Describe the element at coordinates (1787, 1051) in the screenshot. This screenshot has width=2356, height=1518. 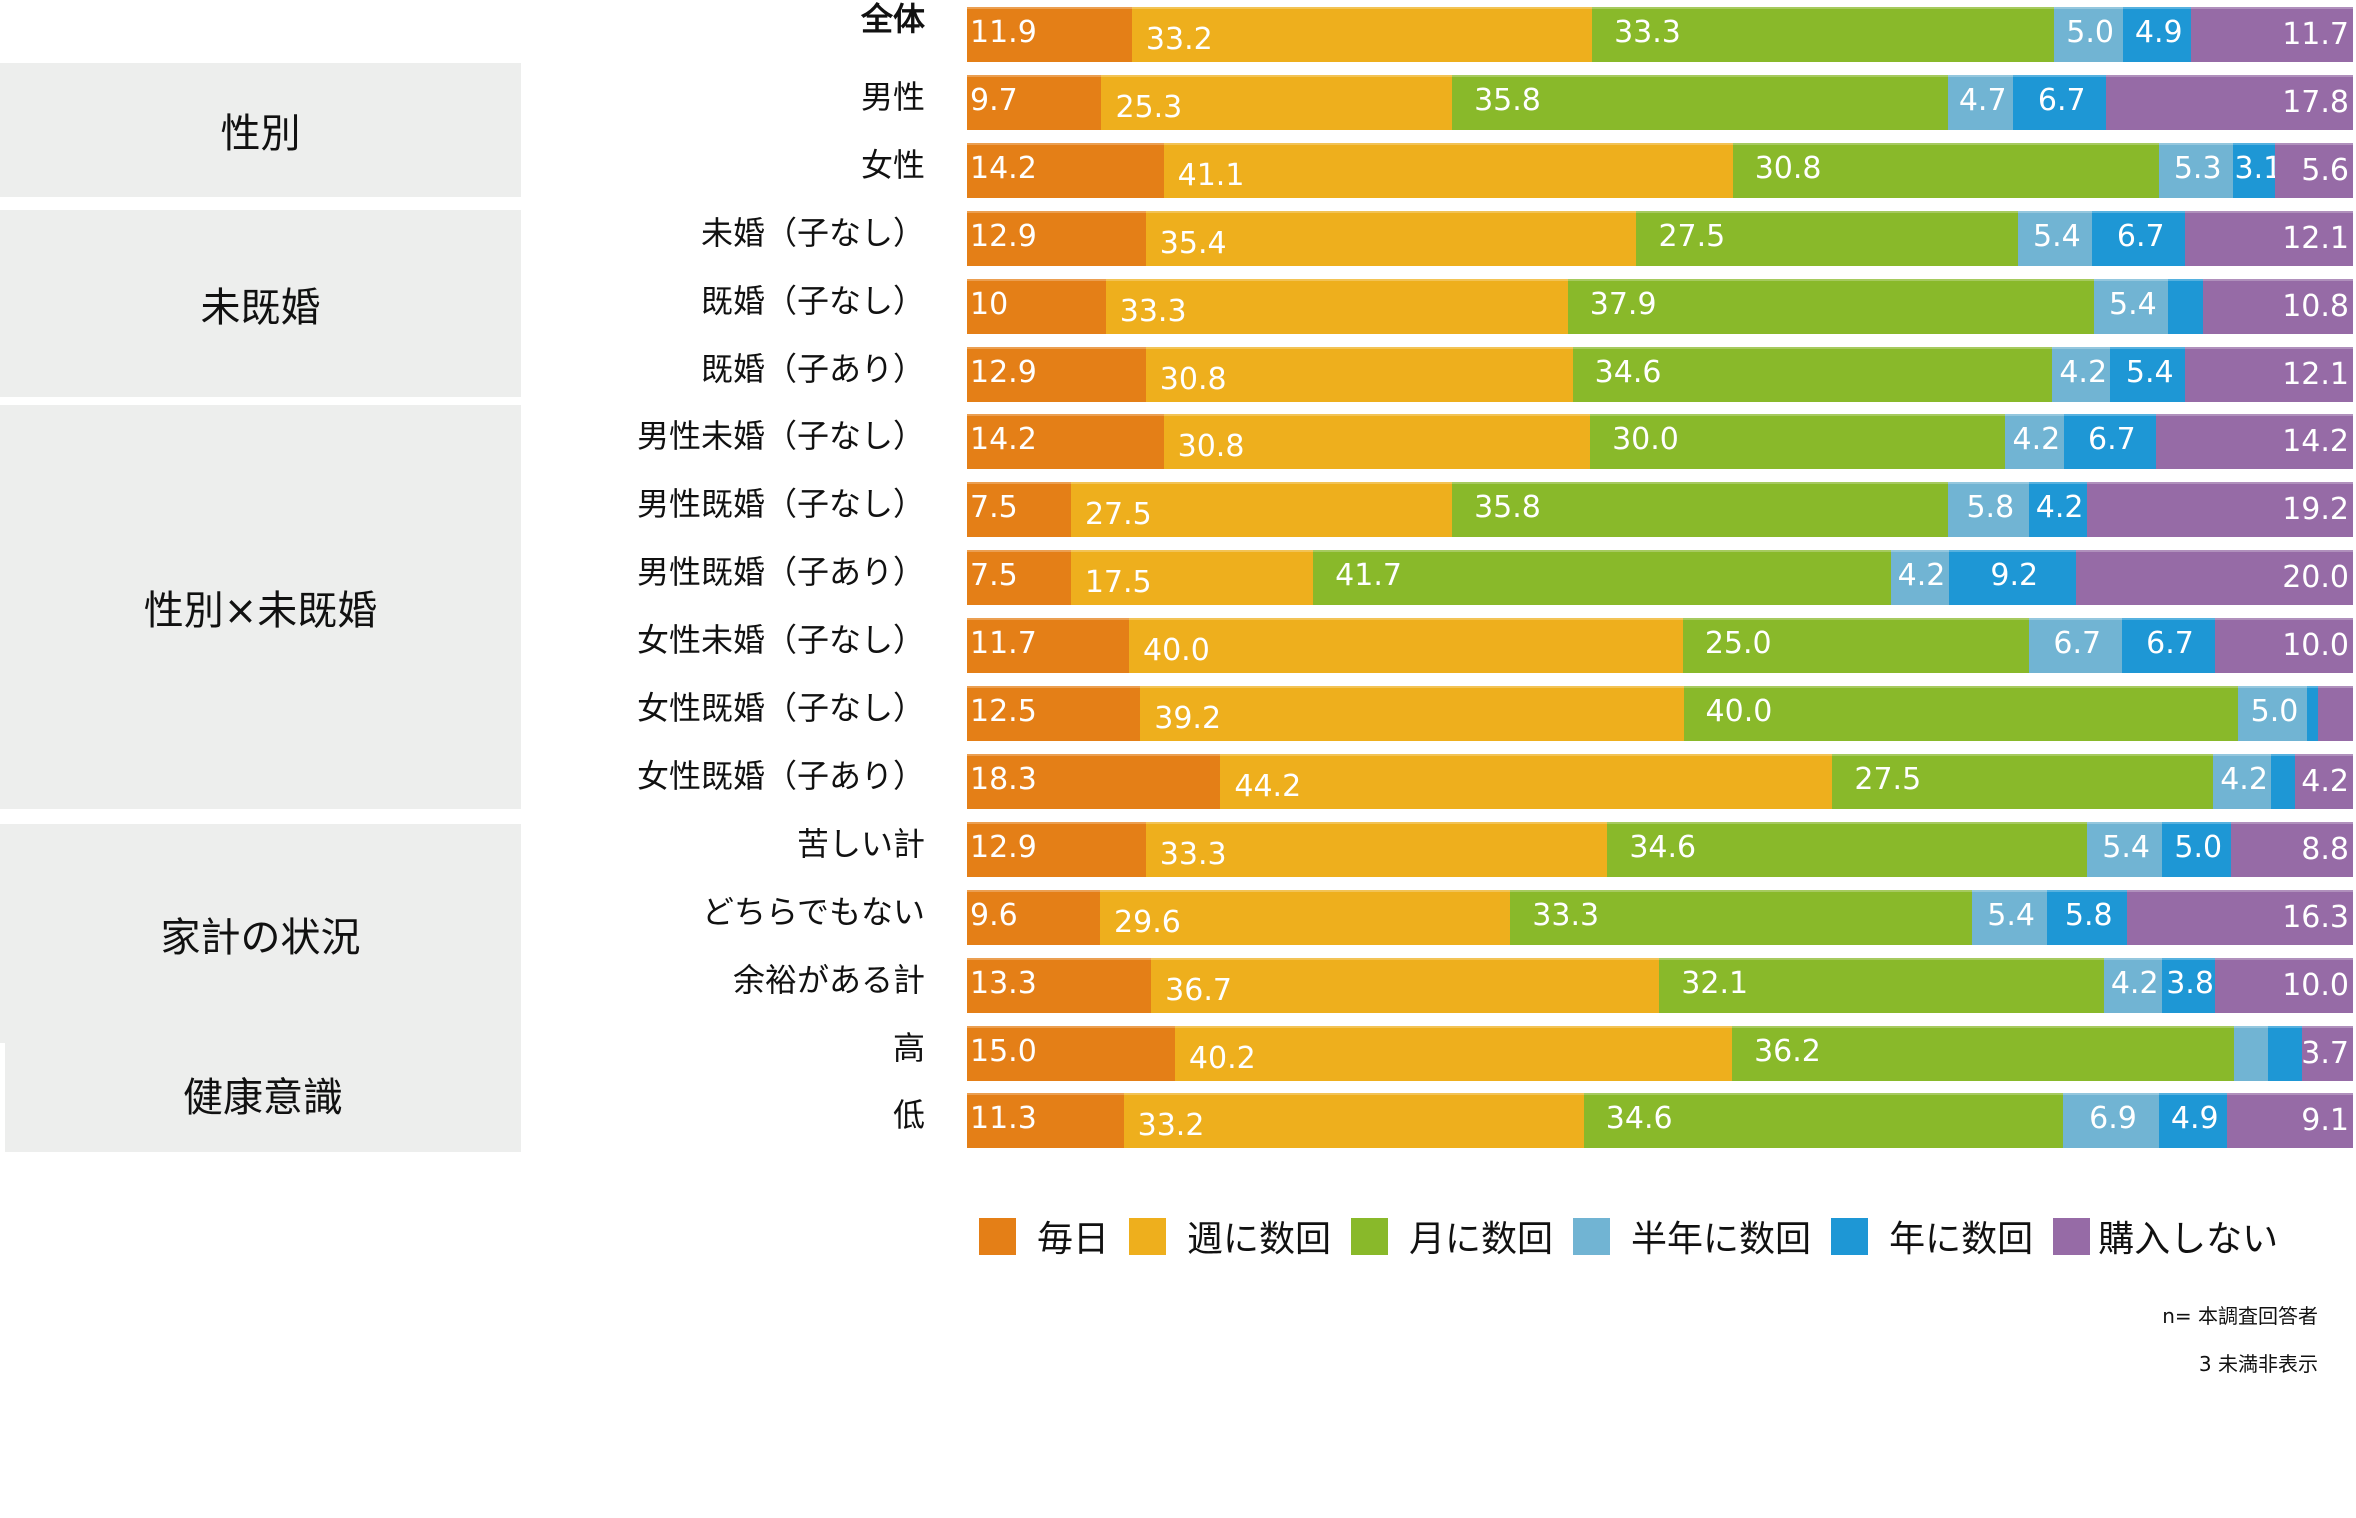
I see `data-label: 36.2` at that location.